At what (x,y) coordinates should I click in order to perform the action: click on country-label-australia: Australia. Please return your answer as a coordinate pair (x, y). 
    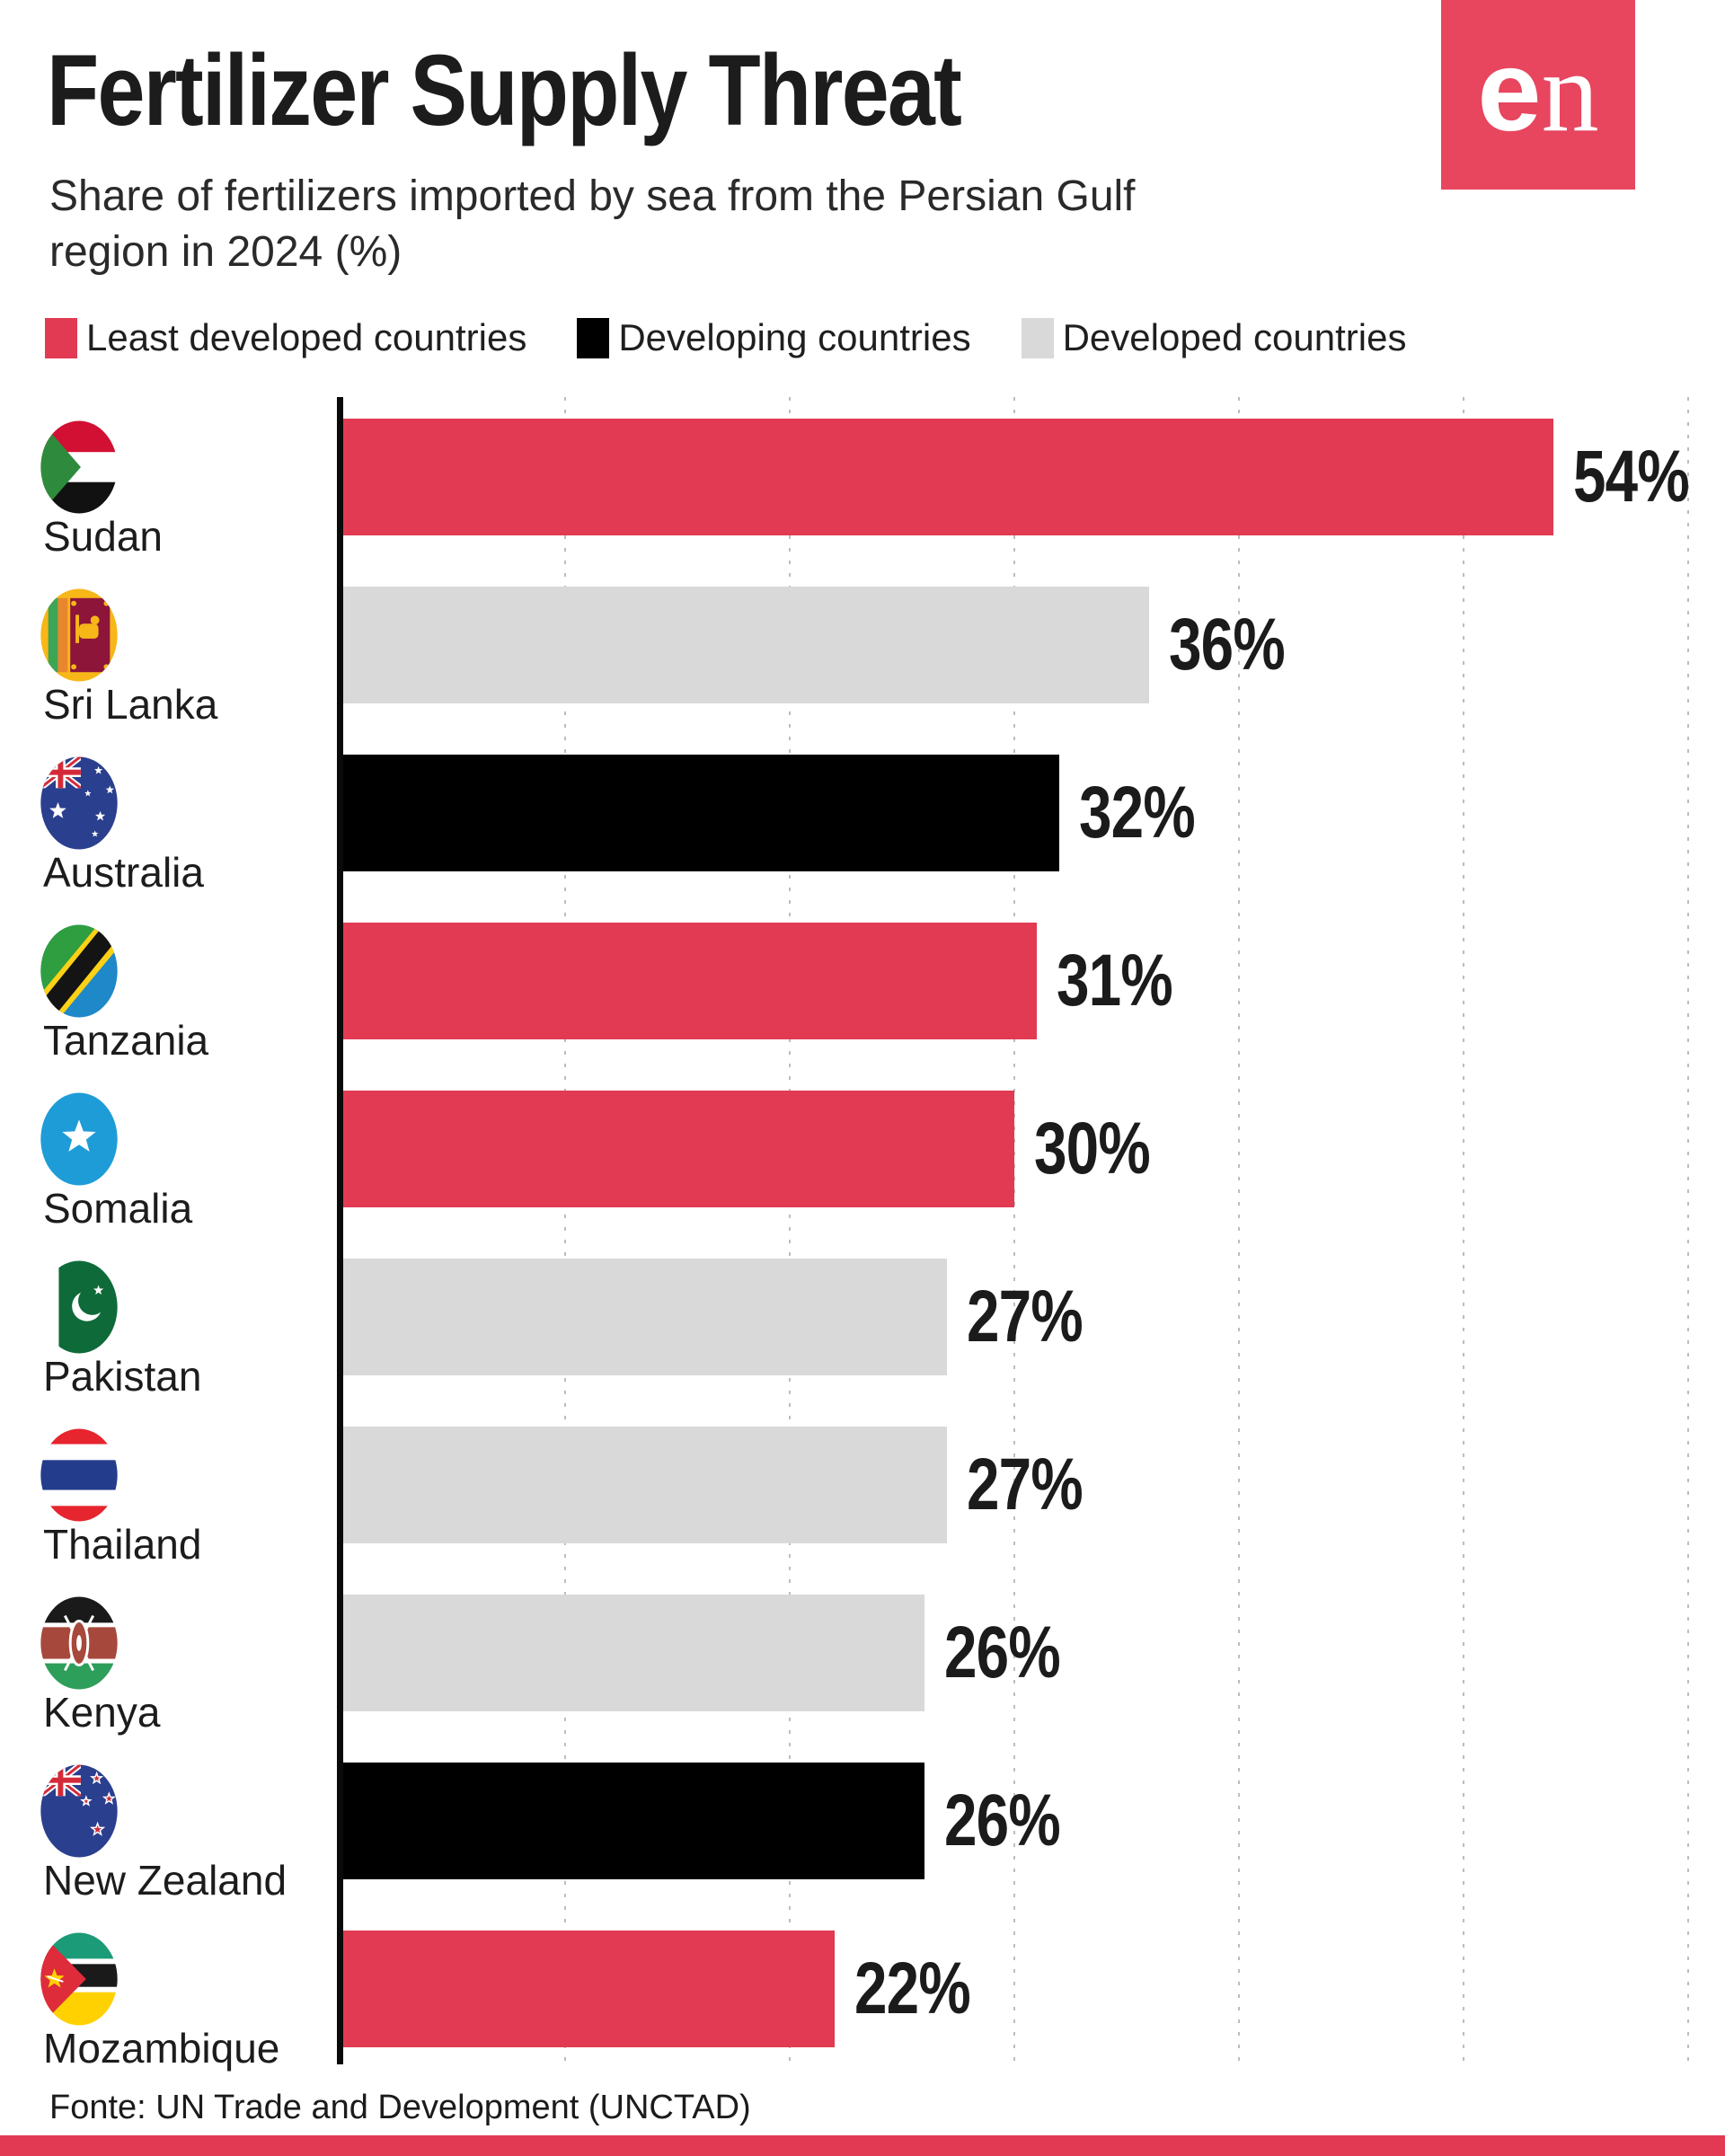
    Looking at the image, I should click on (123, 872).